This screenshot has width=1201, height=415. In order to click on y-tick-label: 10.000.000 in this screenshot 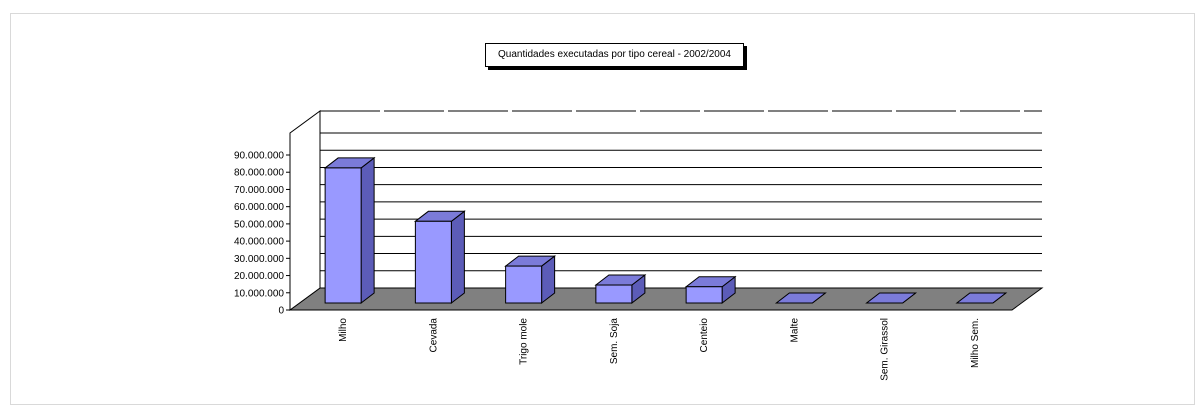, I will do `click(259, 293)`.